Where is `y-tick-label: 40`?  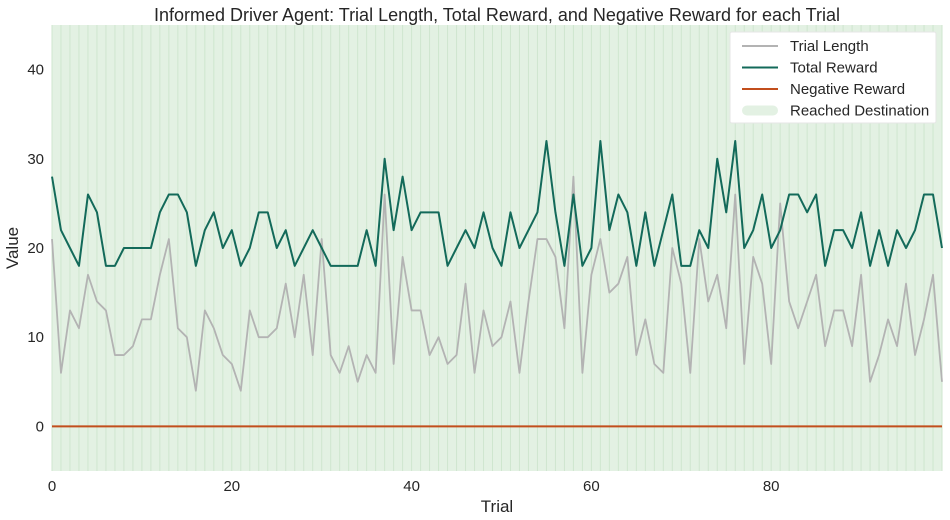
y-tick-label: 40 is located at coordinates (35, 70).